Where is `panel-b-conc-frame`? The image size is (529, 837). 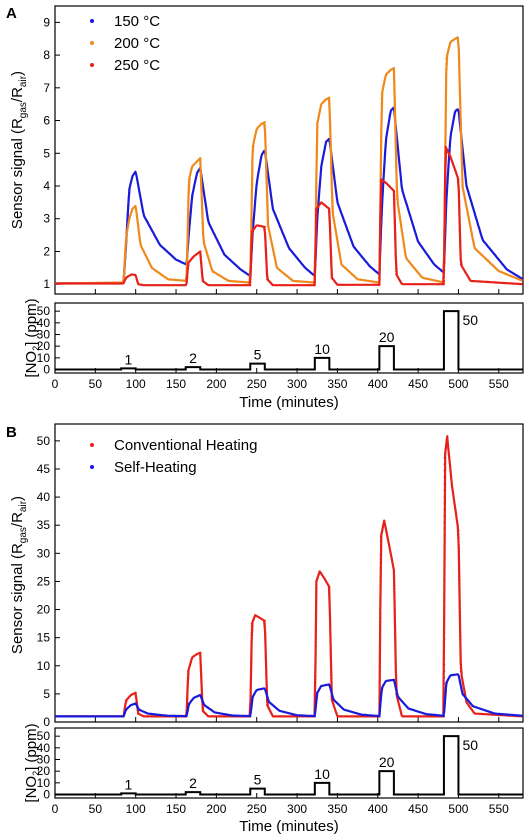 panel-b-conc-frame is located at coordinates (289, 763).